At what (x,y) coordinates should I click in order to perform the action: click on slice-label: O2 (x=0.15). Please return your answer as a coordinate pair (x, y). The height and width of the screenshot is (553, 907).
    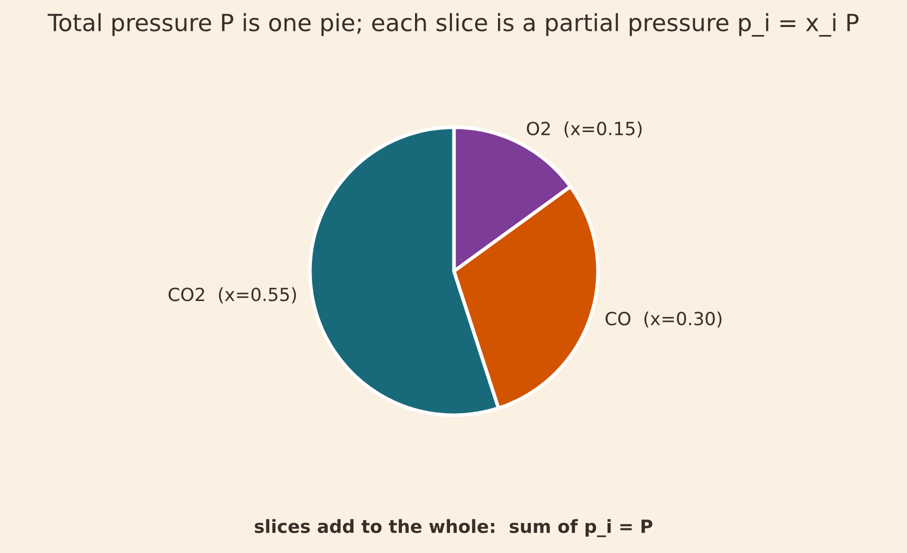
    Looking at the image, I should click on (584, 129).